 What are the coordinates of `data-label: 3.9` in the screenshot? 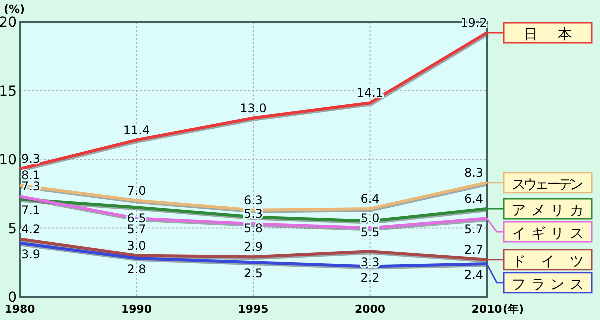 It's located at (31, 254).